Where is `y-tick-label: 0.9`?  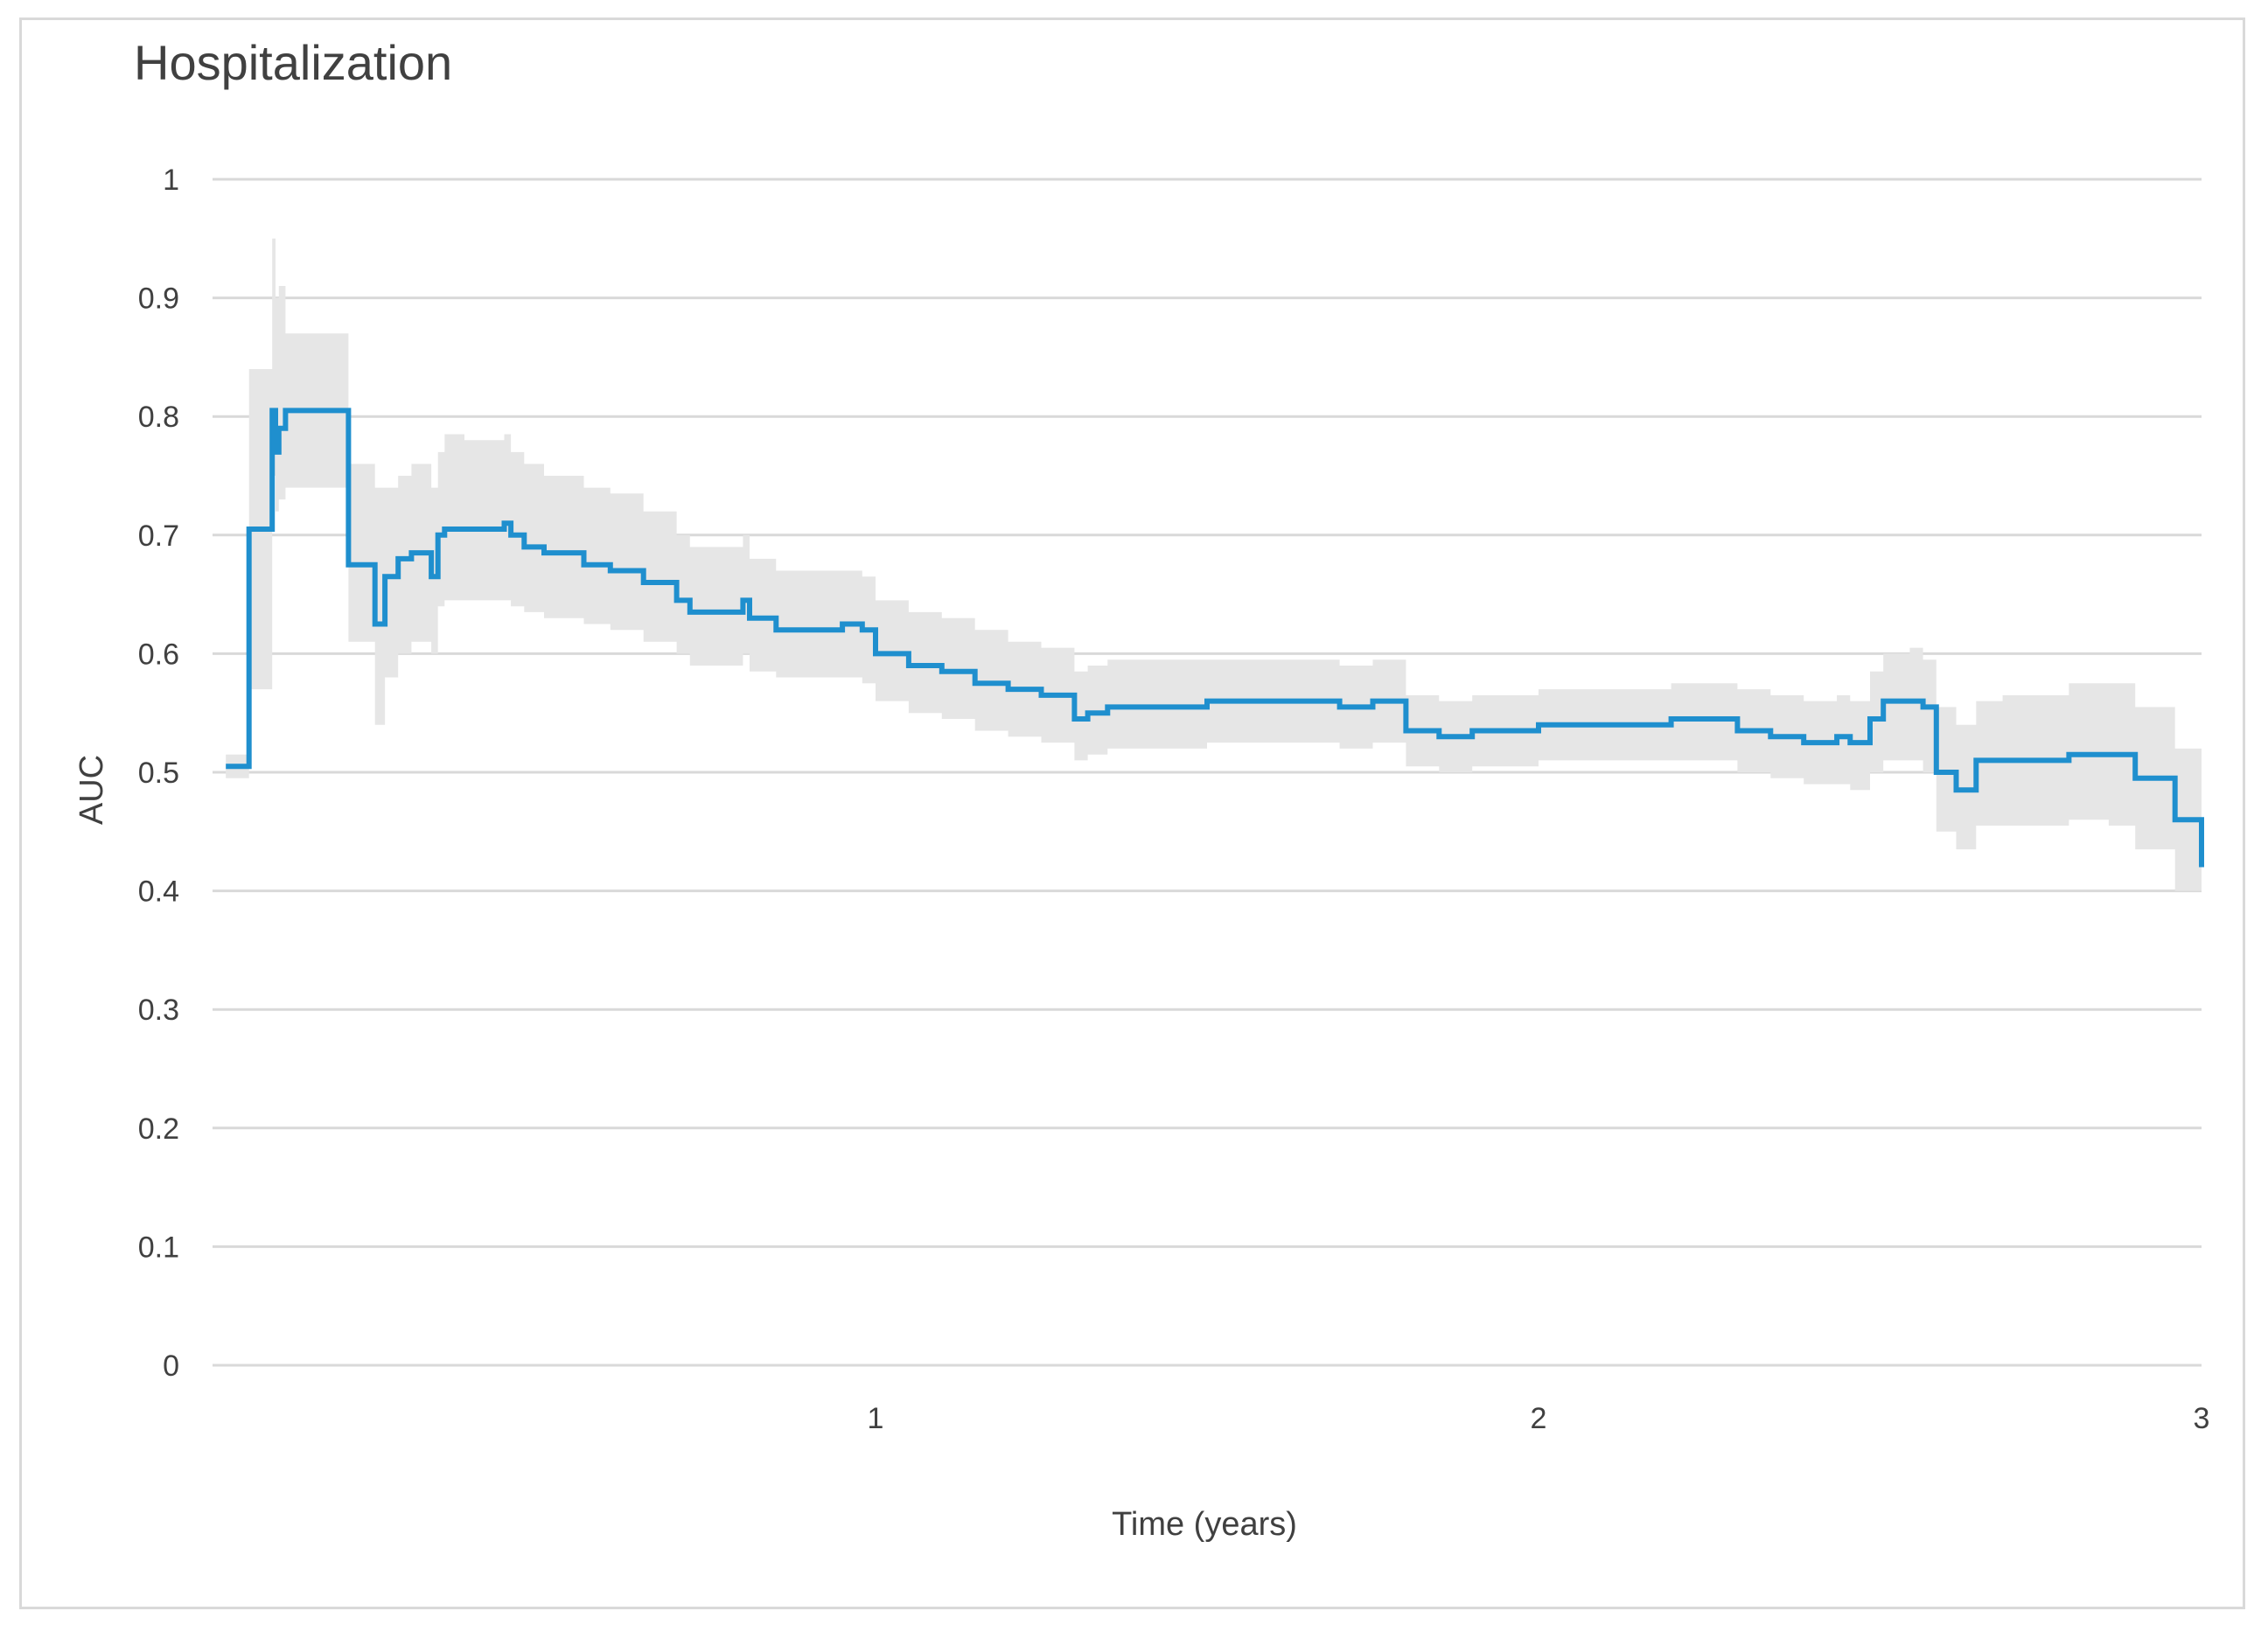
y-tick-label: 0.9 is located at coordinates (158, 299).